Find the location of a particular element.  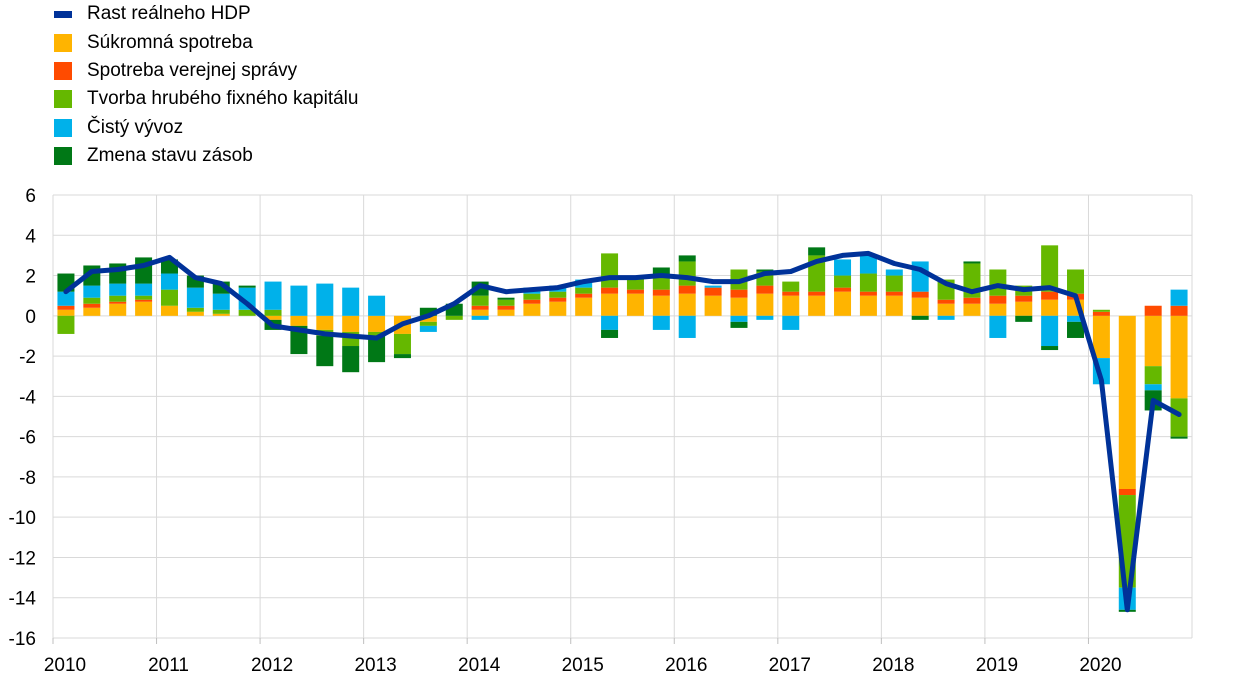

x-tick-label: 2016 is located at coordinates (686, 665).